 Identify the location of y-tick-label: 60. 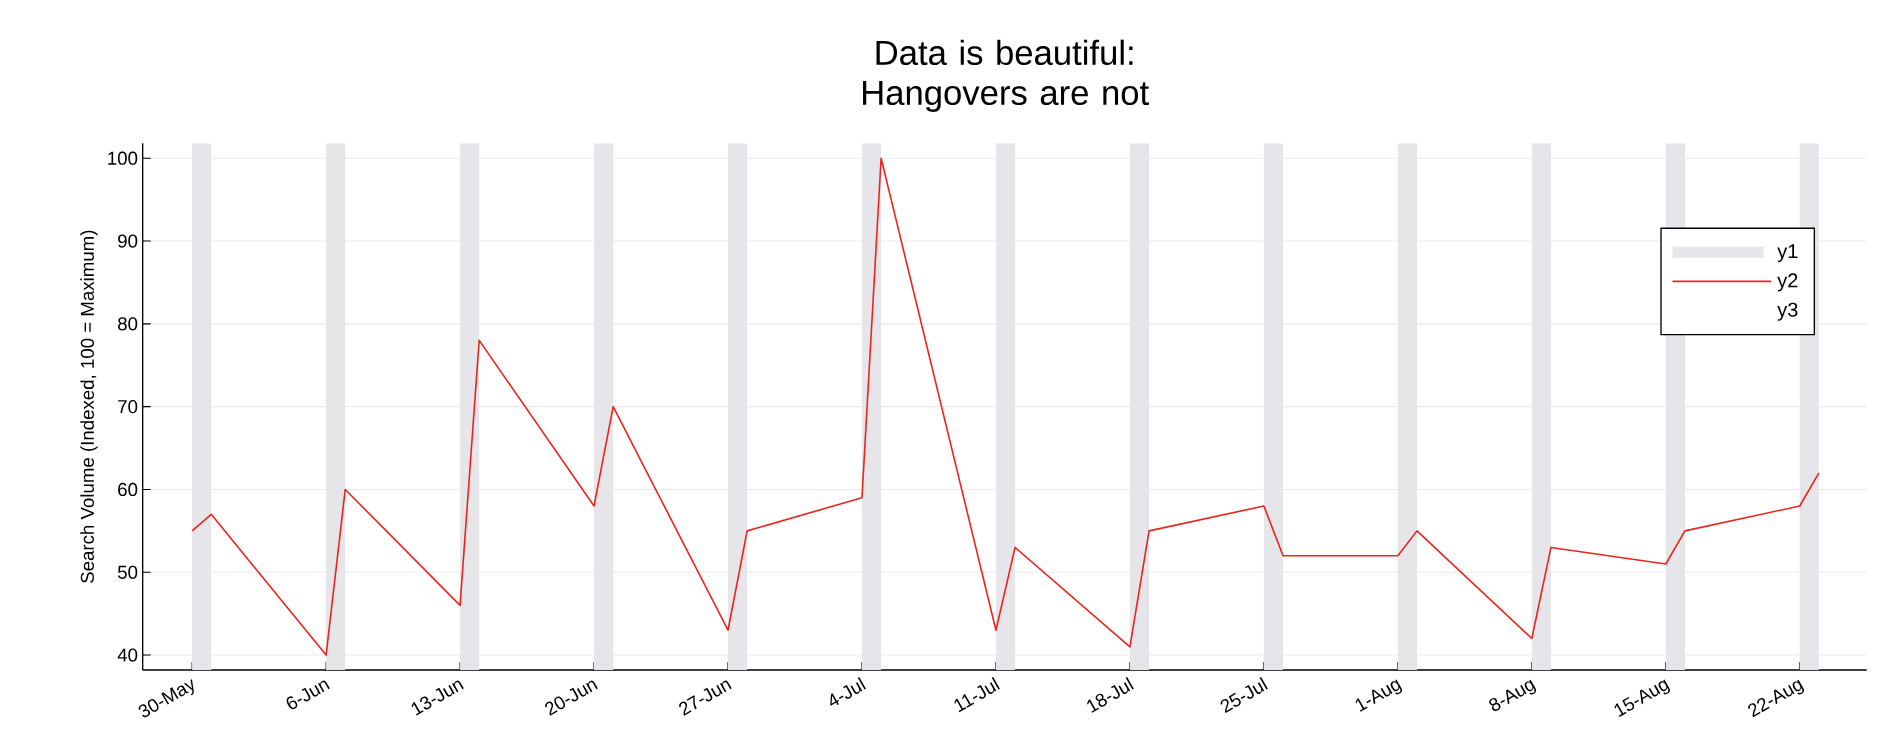
(128, 489).